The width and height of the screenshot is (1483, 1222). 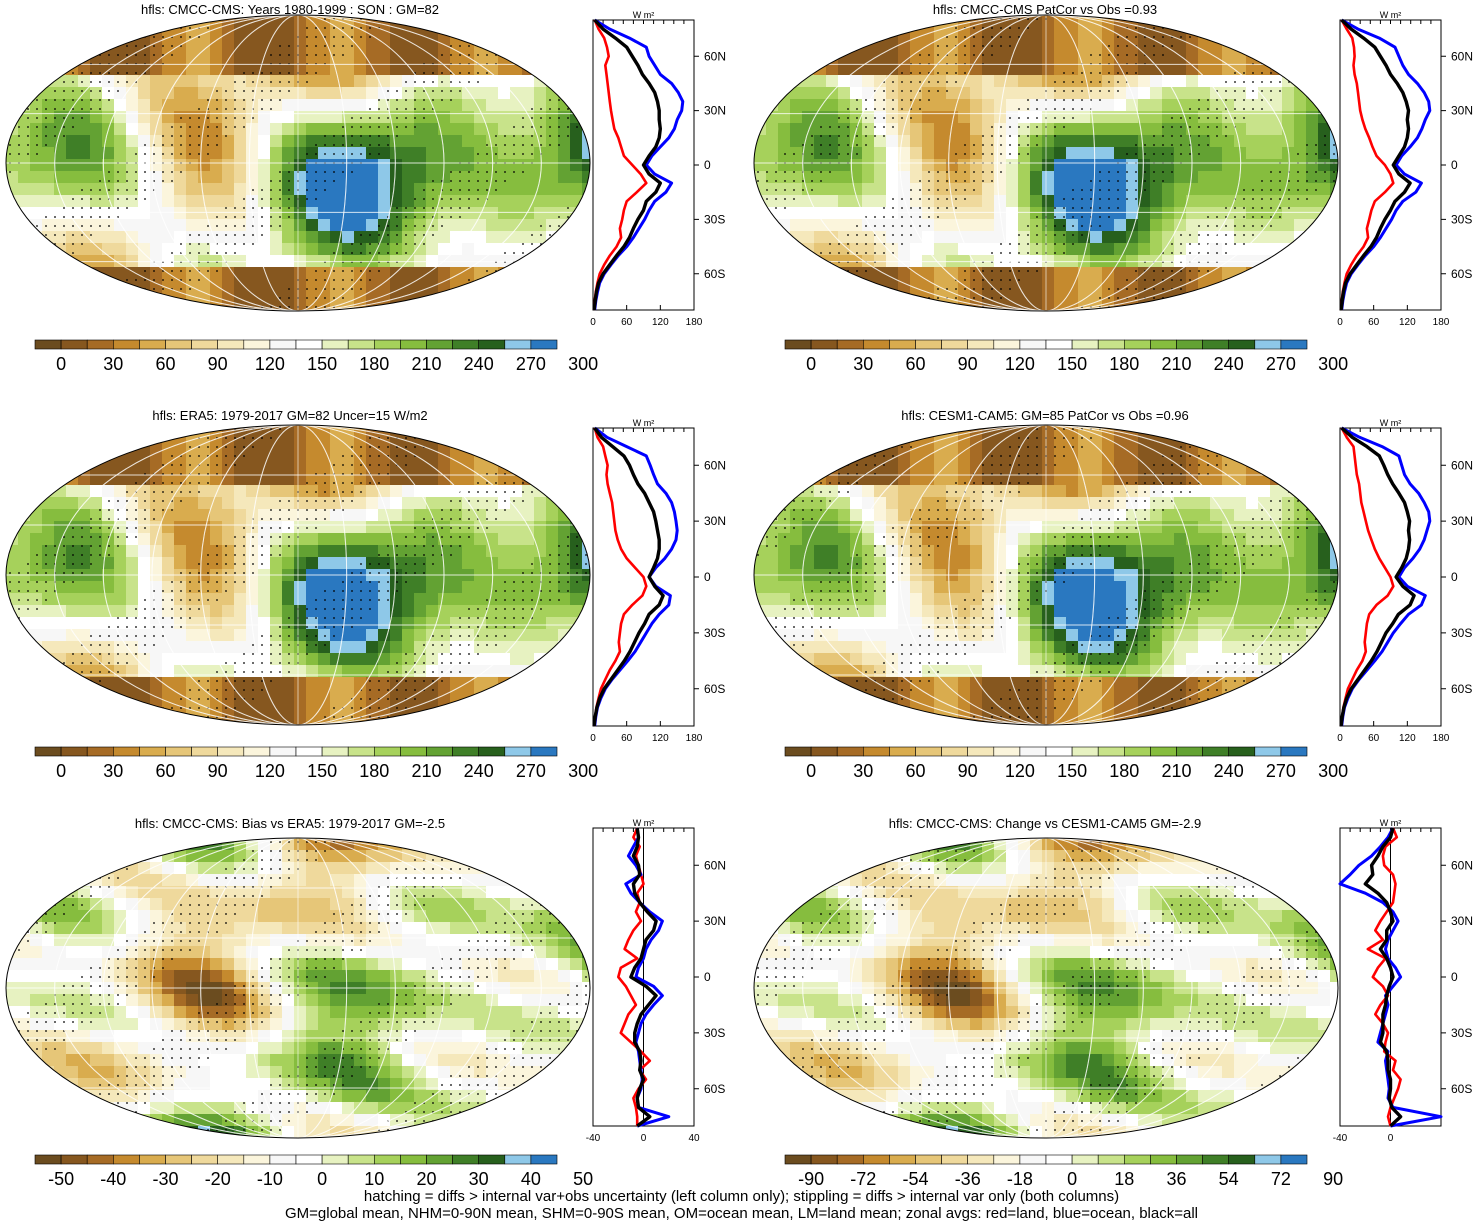 I want to click on profile-ytick-label: 60S, so click(x=1461, y=274).